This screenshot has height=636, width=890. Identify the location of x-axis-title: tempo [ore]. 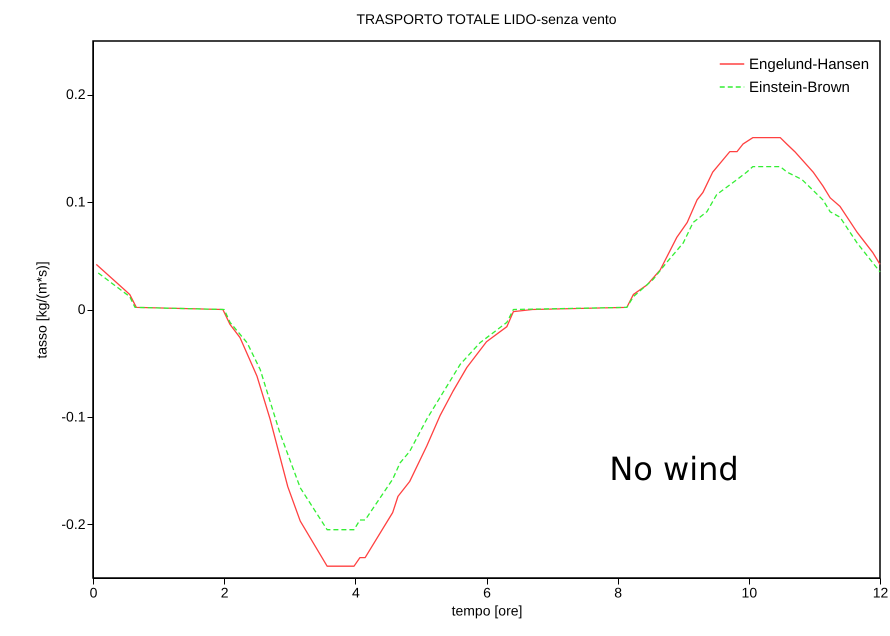
(487, 610).